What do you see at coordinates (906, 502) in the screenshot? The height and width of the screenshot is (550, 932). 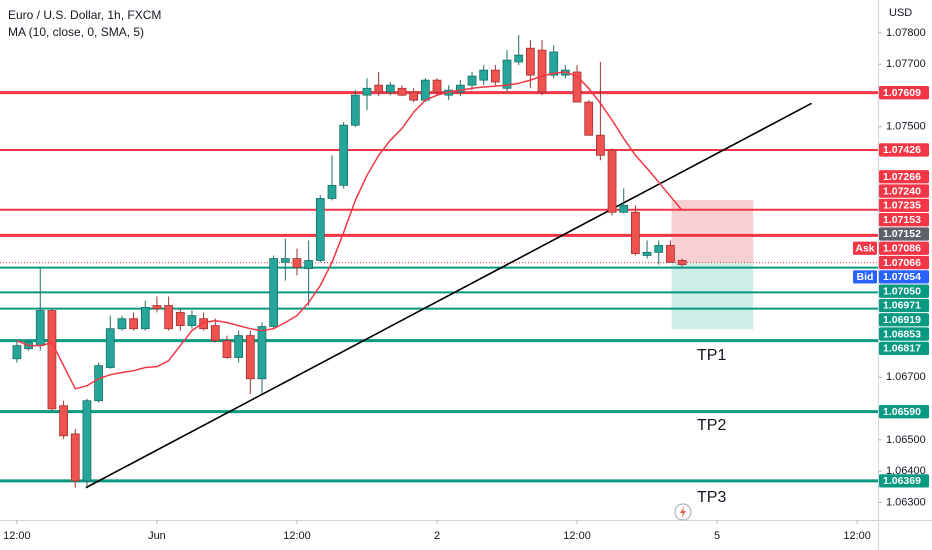 I see `y-tick-label: 1.06300` at bounding box center [906, 502].